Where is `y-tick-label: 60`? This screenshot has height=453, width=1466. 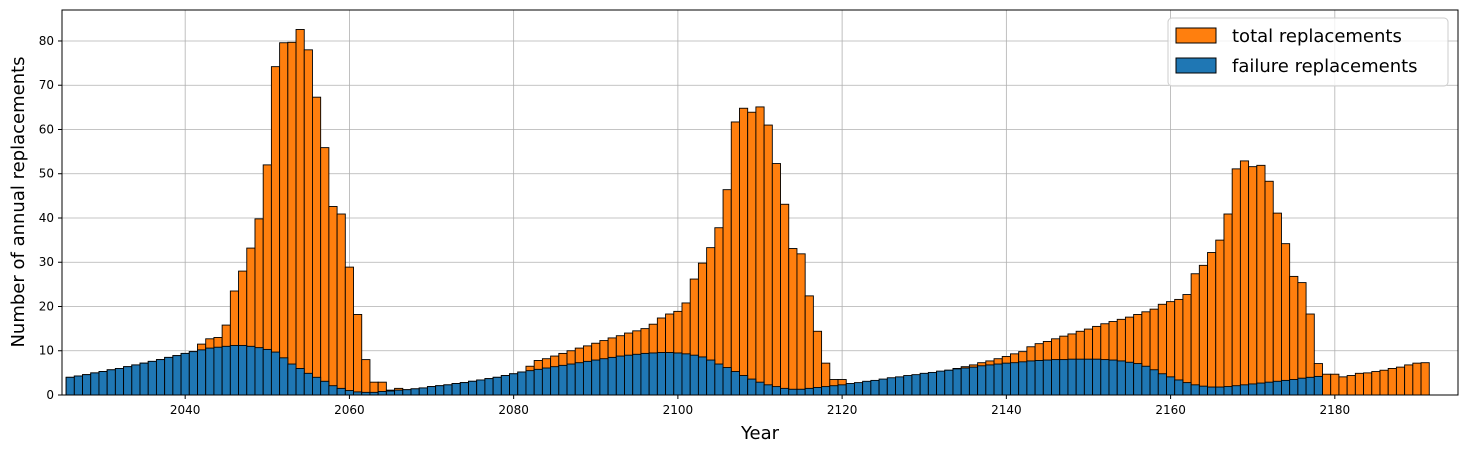 y-tick-label: 60 is located at coordinates (46, 129).